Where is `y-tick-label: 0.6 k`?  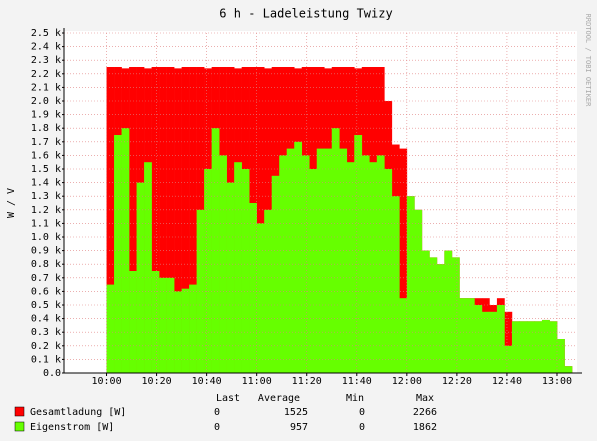
y-tick-label: 0.6 k is located at coordinates (46, 291).